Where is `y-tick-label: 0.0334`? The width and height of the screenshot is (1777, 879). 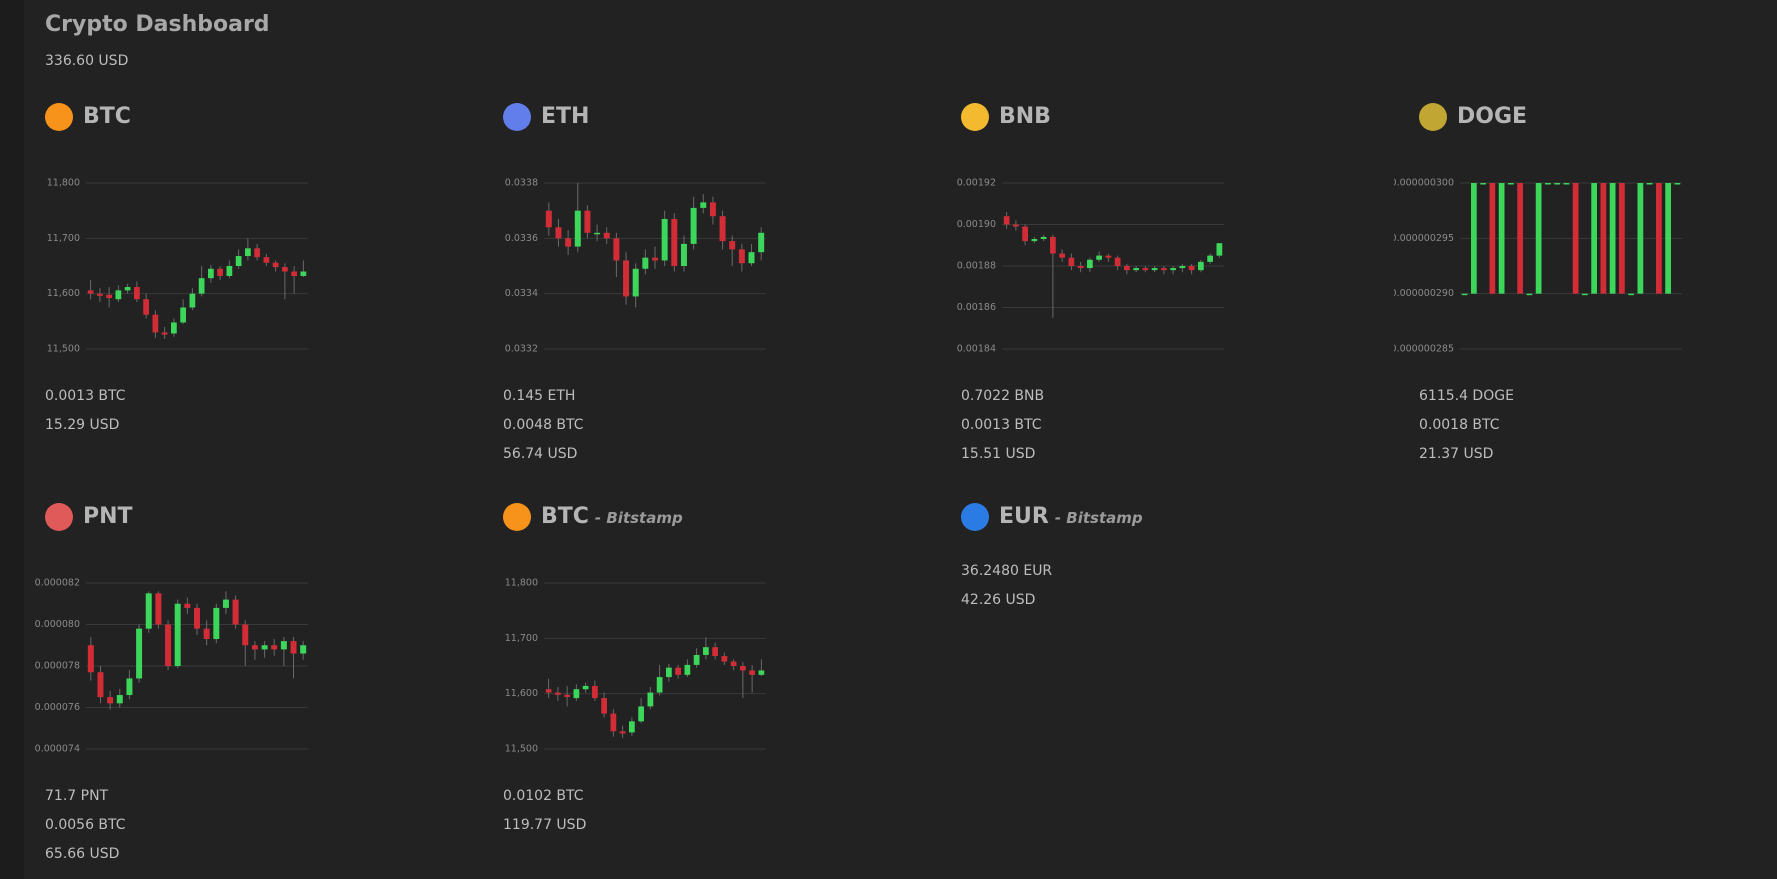 y-tick-label: 0.0334 is located at coordinates (521, 293).